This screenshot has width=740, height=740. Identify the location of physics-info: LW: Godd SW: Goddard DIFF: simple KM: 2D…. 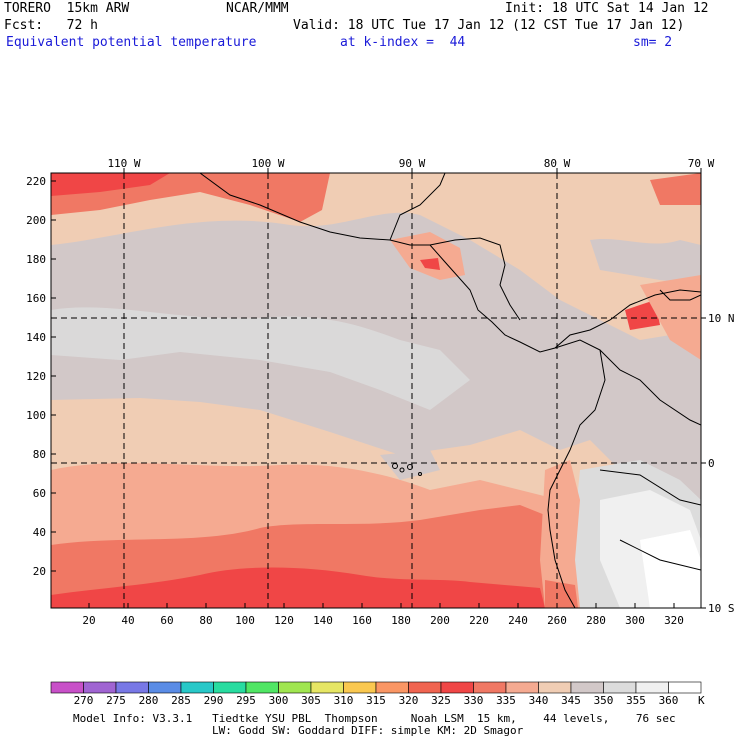
(368, 730).